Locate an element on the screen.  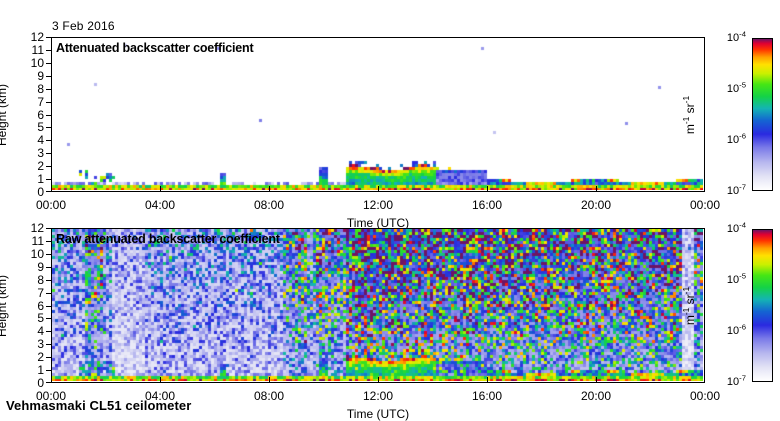
panel-title-attenuated-backscatter: Attenuated backscatter coefficient is located at coordinates (155, 48).